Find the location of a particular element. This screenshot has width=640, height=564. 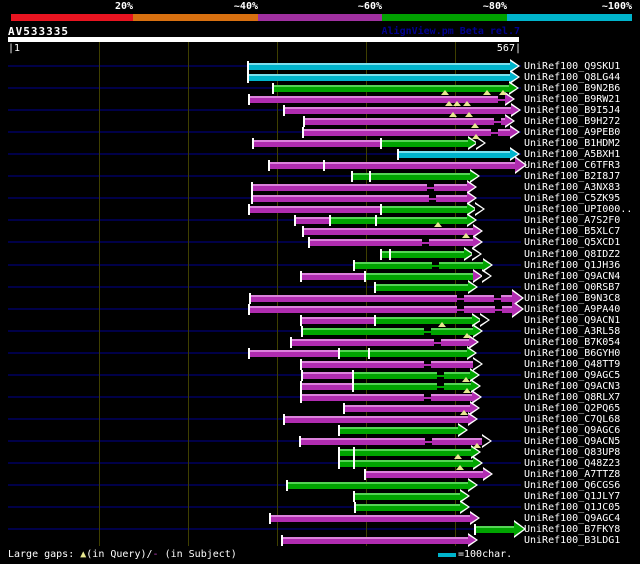

subject-id-label: UniRef100_Q48TT9 is located at coordinates (572, 364).